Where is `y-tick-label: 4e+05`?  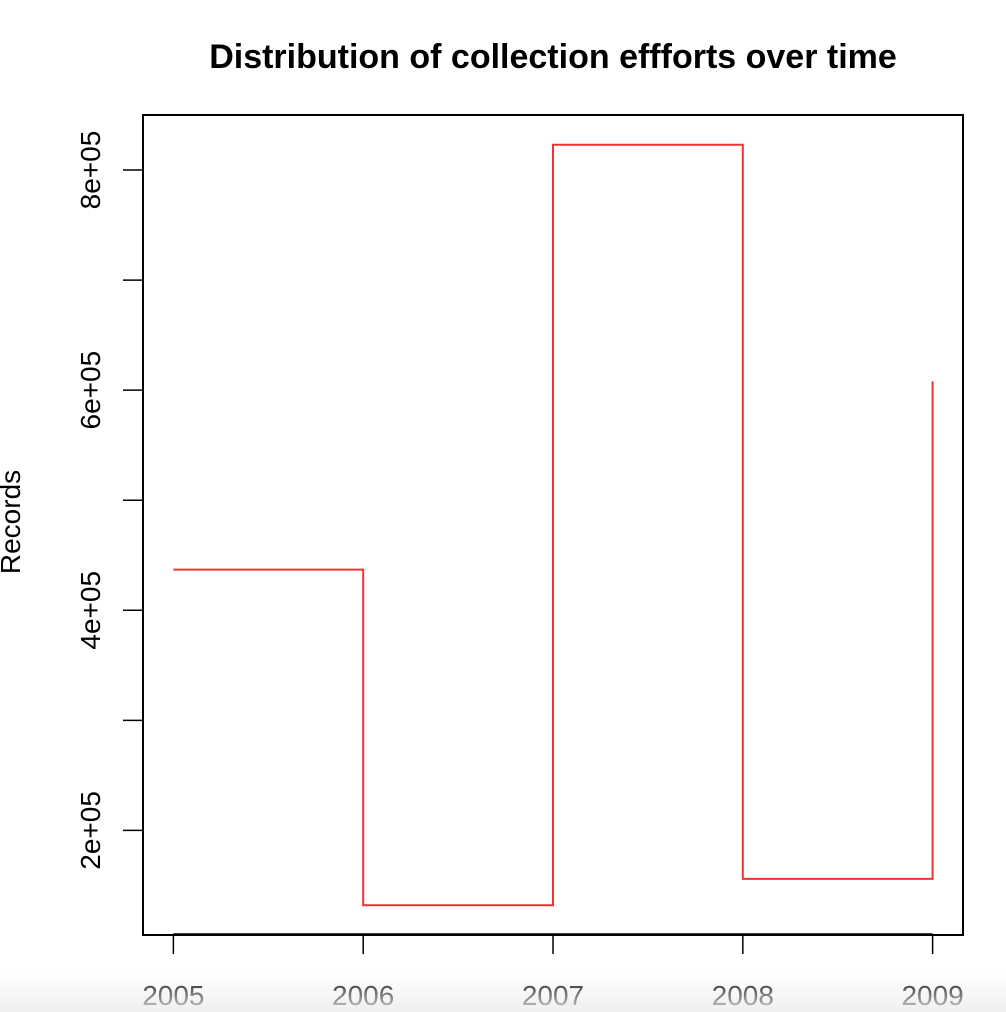
y-tick-label: 4e+05 is located at coordinates (90, 610).